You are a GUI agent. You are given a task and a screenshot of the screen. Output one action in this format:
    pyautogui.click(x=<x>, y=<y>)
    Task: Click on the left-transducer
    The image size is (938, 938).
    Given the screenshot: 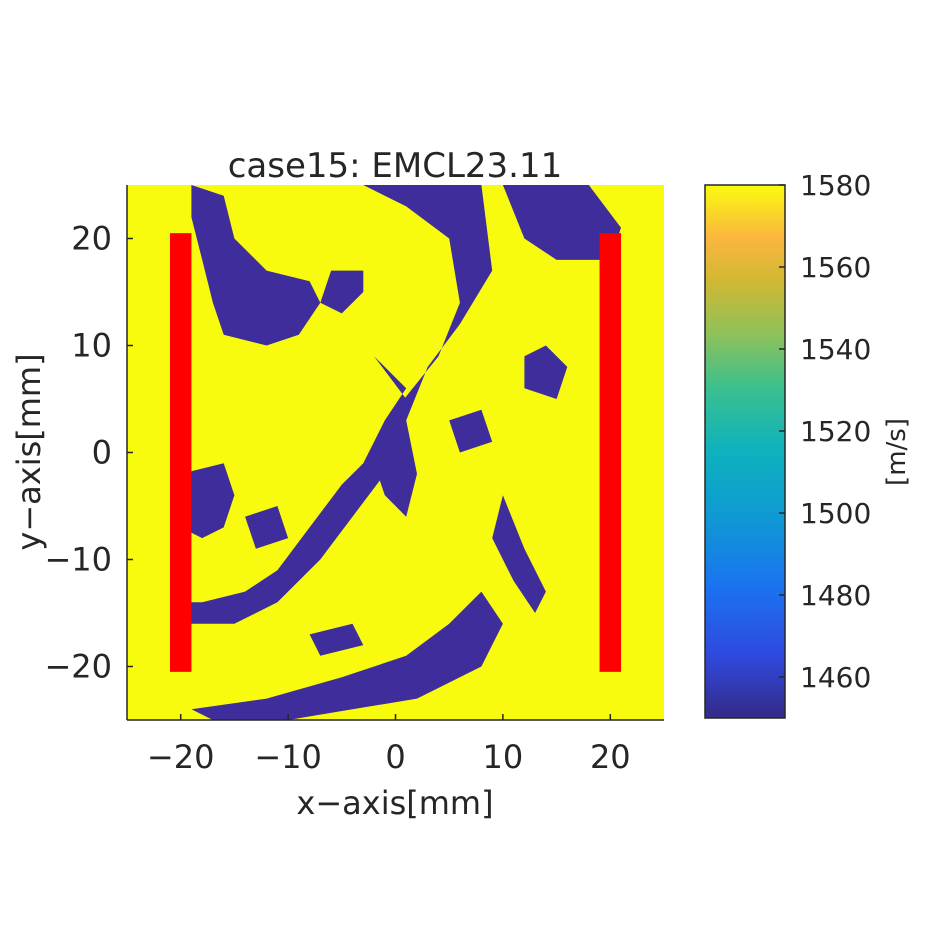 What is the action you would take?
    pyautogui.click(x=180, y=452)
    